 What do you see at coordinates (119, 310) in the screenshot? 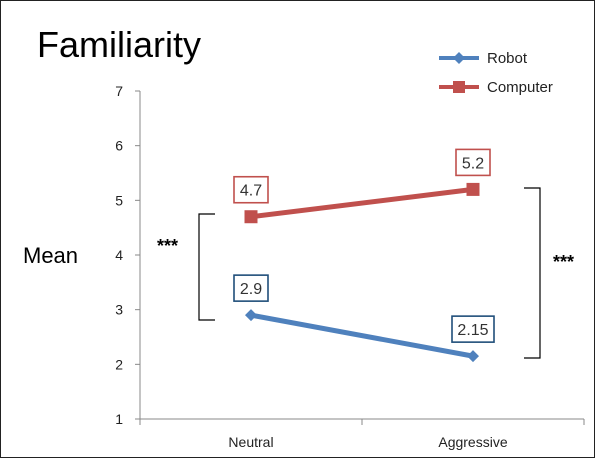
I see `y-tick-label: 3` at bounding box center [119, 310].